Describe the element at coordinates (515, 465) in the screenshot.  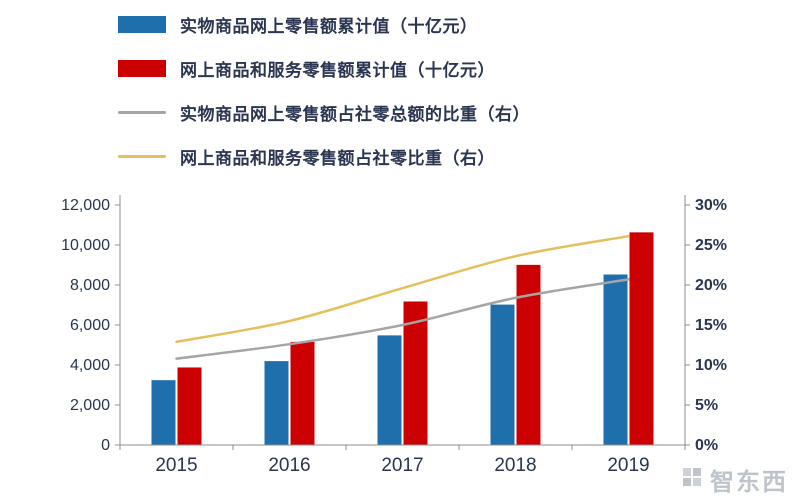
I see `x-axis-category-label: 2018` at that location.